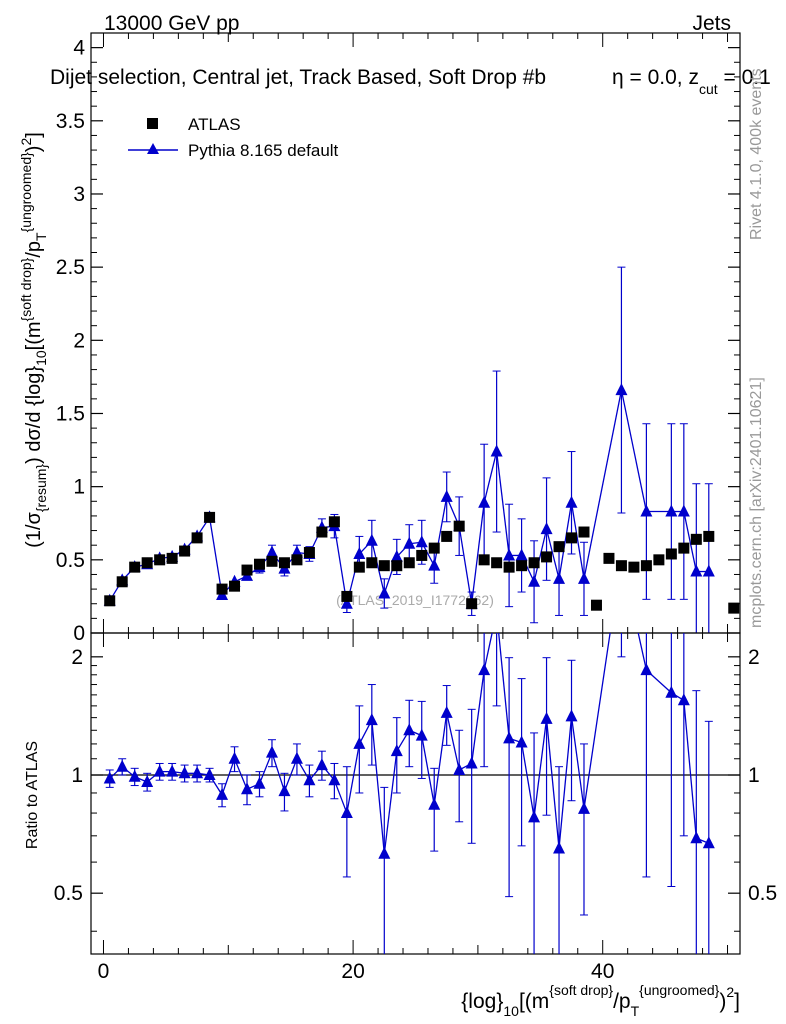  Describe the element at coordinates (600, 1000) in the screenshot. I see `x-axis-title: {log}10[(m{soft drop}/pT{ungroomed})2]` at that location.